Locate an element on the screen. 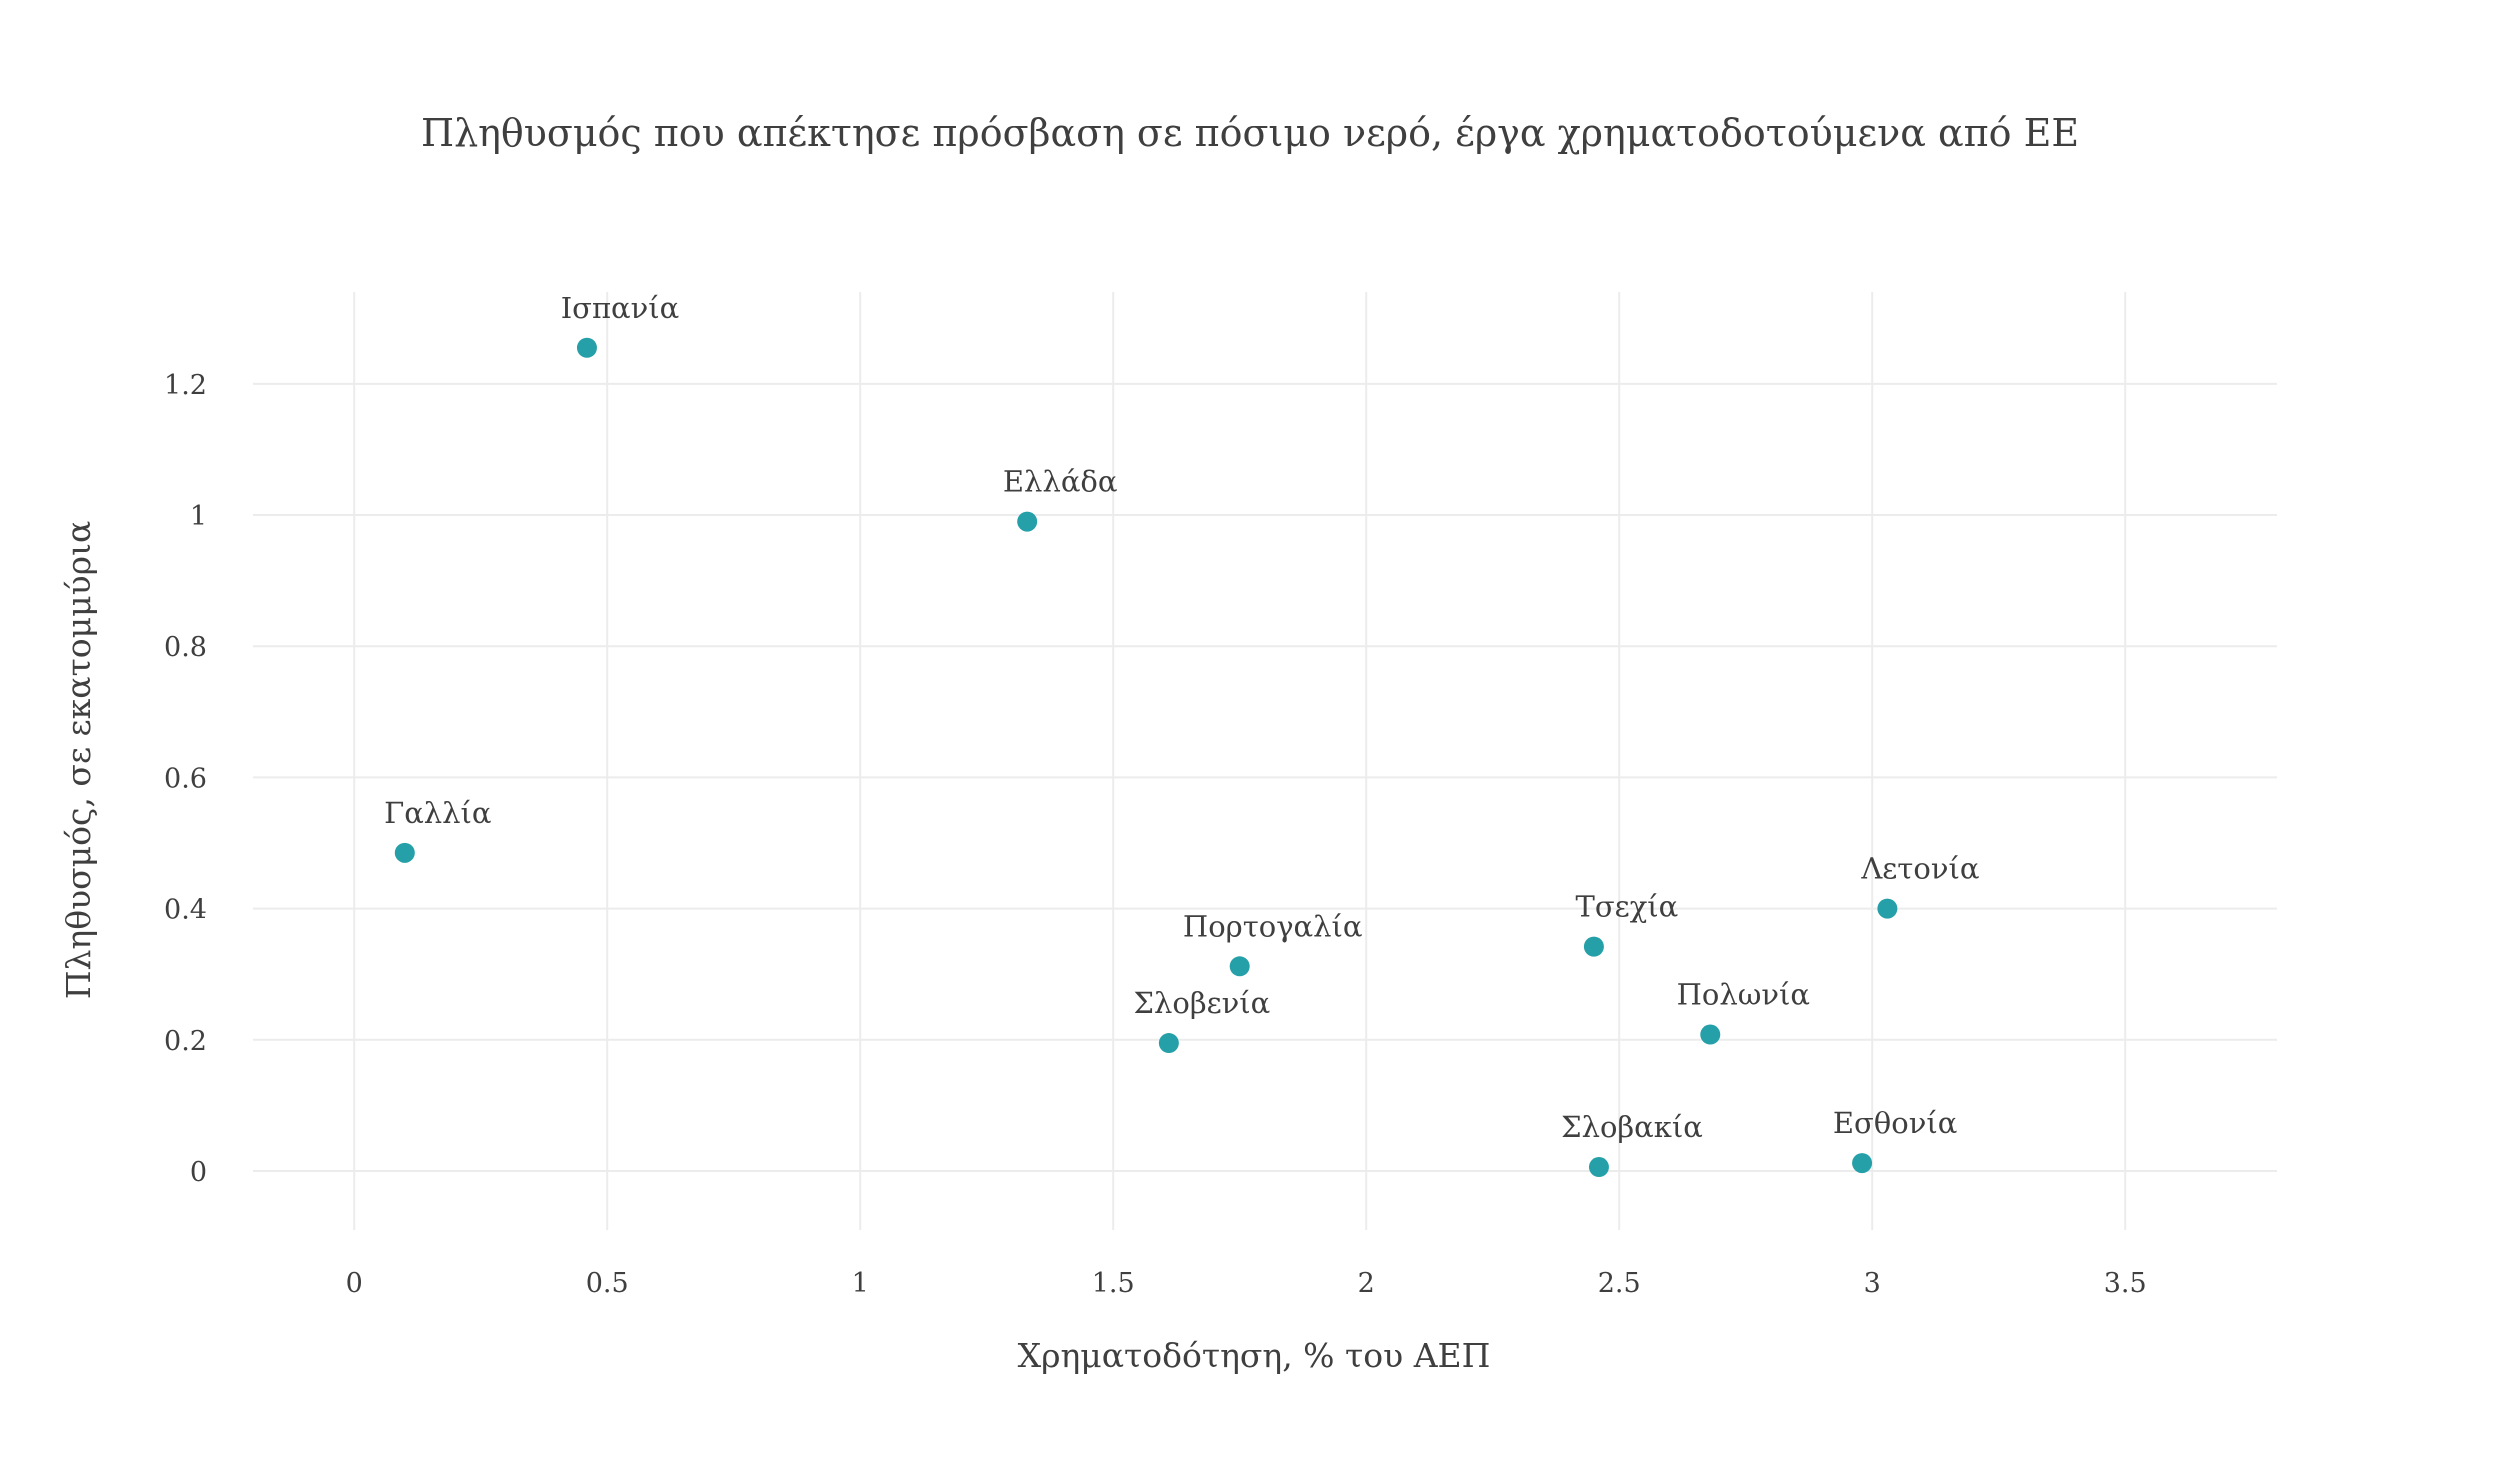 This screenshot has height=1458, width=2500. data-label: Εσθονία is located at coordinates (1895, 1123).